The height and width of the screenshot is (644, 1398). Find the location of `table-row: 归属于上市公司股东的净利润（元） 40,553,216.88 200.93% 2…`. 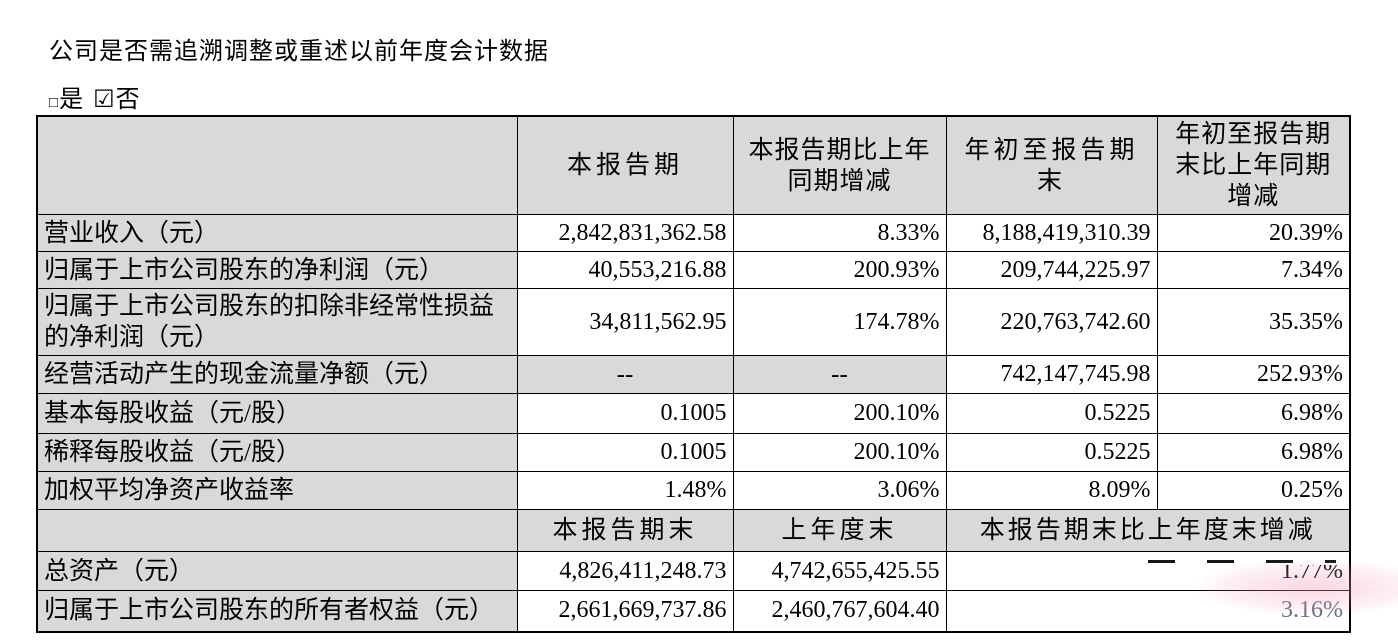

table-row: 归属于上市公司股东的净利润（元） 40,553,216.88 200.93% 2… is located at coordinates (693, 270).